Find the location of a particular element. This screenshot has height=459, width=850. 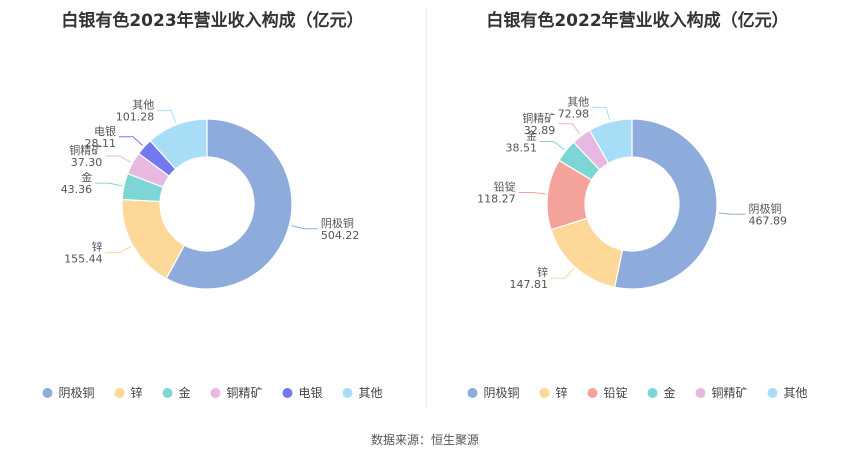

legend-item: 铅锭 is located at coordinates (607, 393).